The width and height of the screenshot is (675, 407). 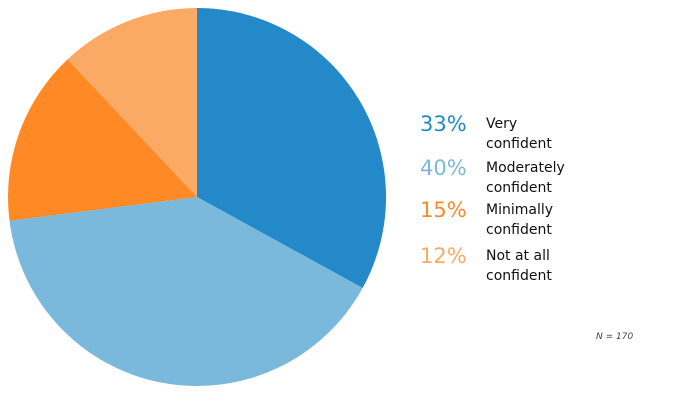 I want to click on legend-percent: 33%, so click(x=443, y=124).